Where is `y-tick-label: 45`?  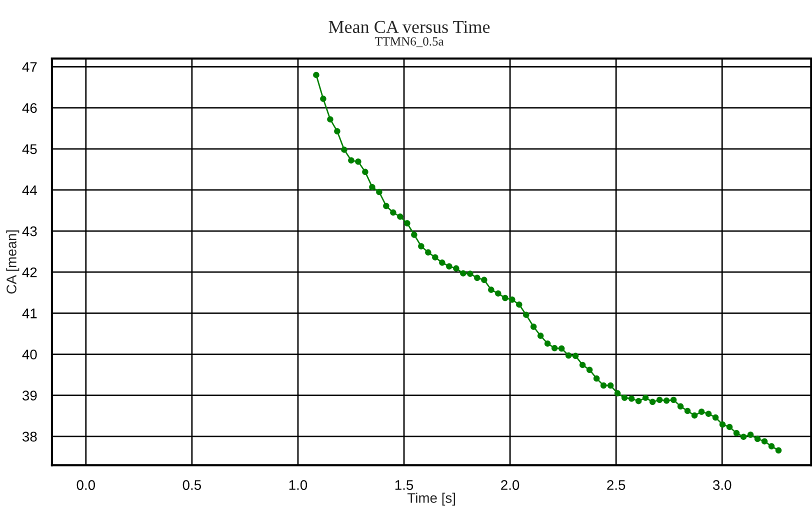 y-tick-label: 45 is located at coordinates (29, 149).